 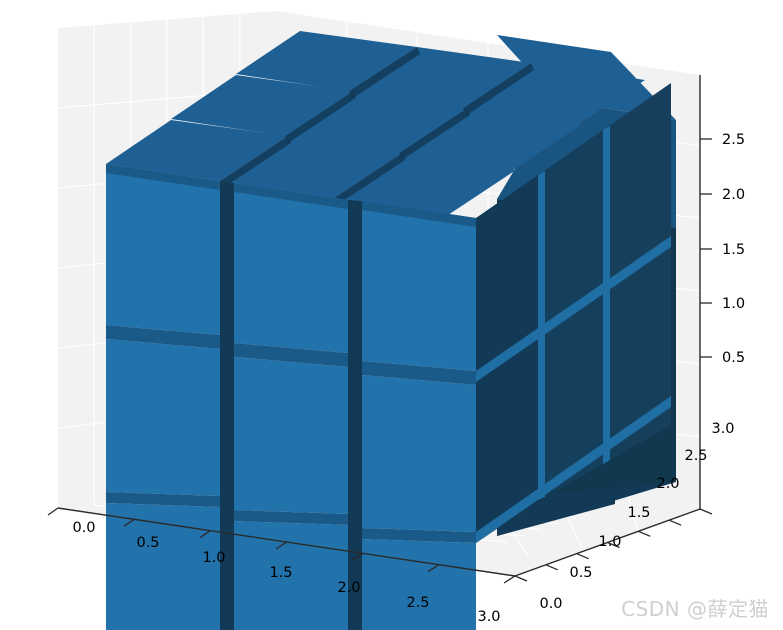 What do you see at coordinates (638, 513) in the screenshot?
I see `y-tick-label: 1.5` at bounding box center [638, 513].